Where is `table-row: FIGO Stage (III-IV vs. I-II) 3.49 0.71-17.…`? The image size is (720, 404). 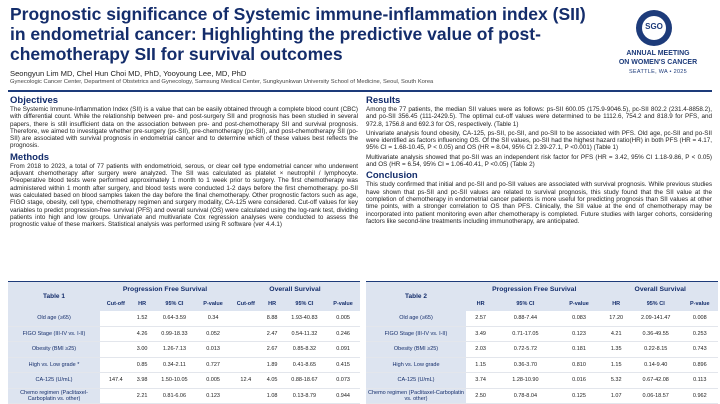 table-row: FIGO Stage (III-IV vs. I-II) 3.49 0.71-17.… is located at coordinates (542, 334).